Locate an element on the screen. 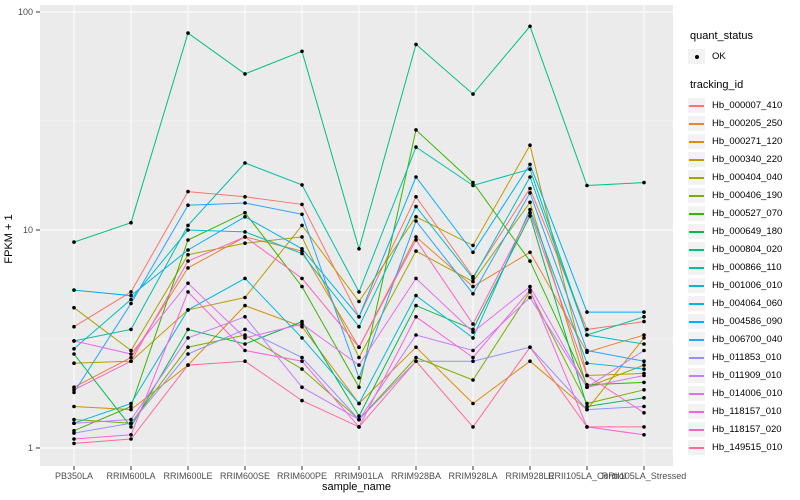 The width and height of the screenshot is (800, 500). legend-entry: Hb_014006_010 is located at coordinates (744, 393).